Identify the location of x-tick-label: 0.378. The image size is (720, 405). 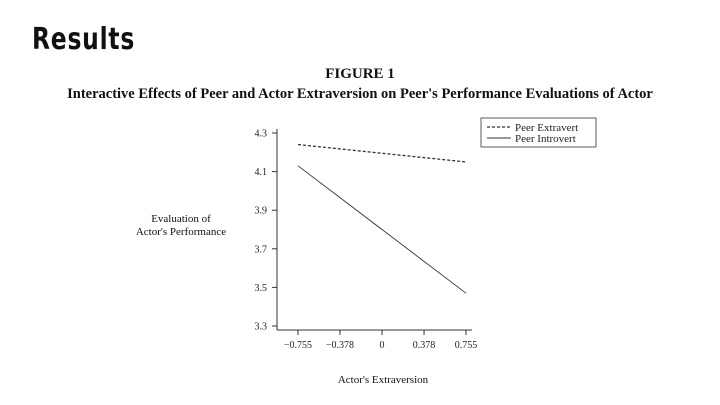
(424, 345).